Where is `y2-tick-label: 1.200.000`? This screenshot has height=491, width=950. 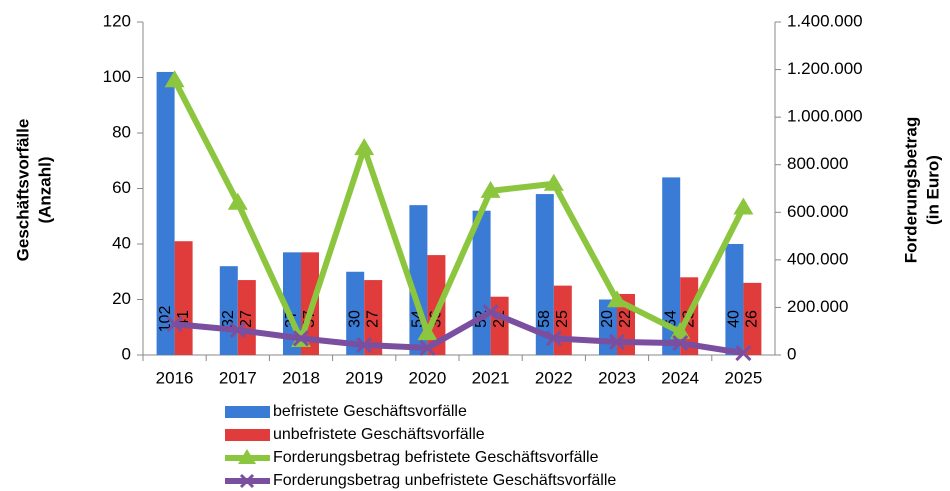
y2-tick-label: 1.200.000 is located at coordinates (825, 68).